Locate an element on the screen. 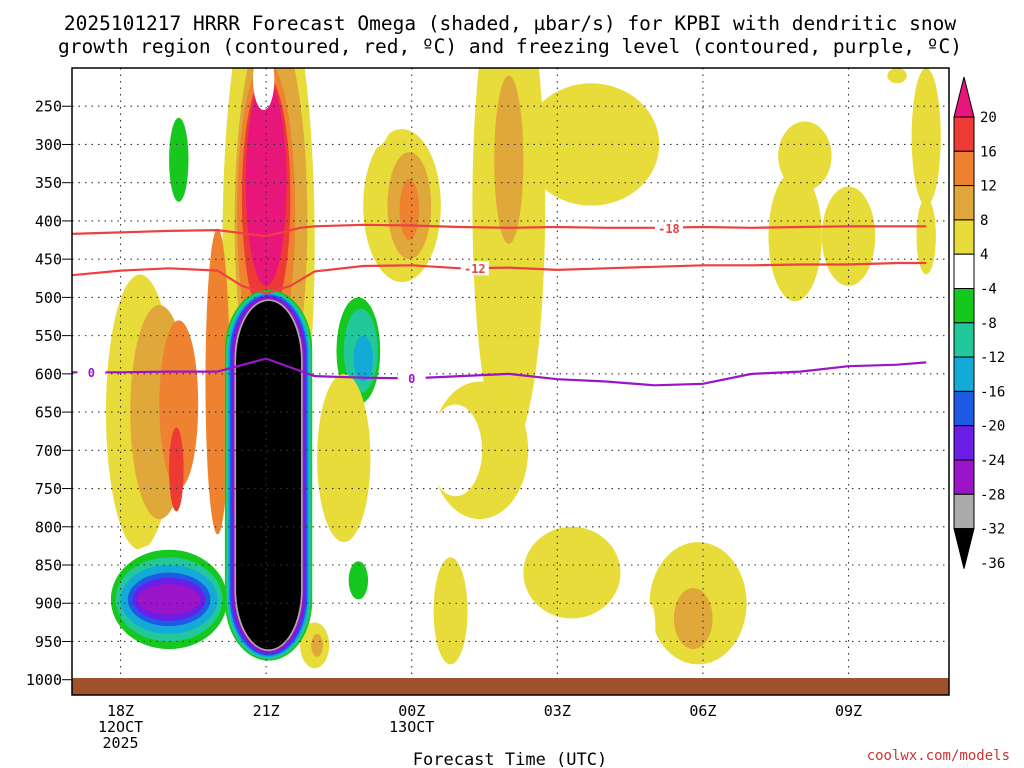 The width and height of the screenshot is (1024, 768). colorbar-label-p4: 4 is located at coordinates (984, 255).